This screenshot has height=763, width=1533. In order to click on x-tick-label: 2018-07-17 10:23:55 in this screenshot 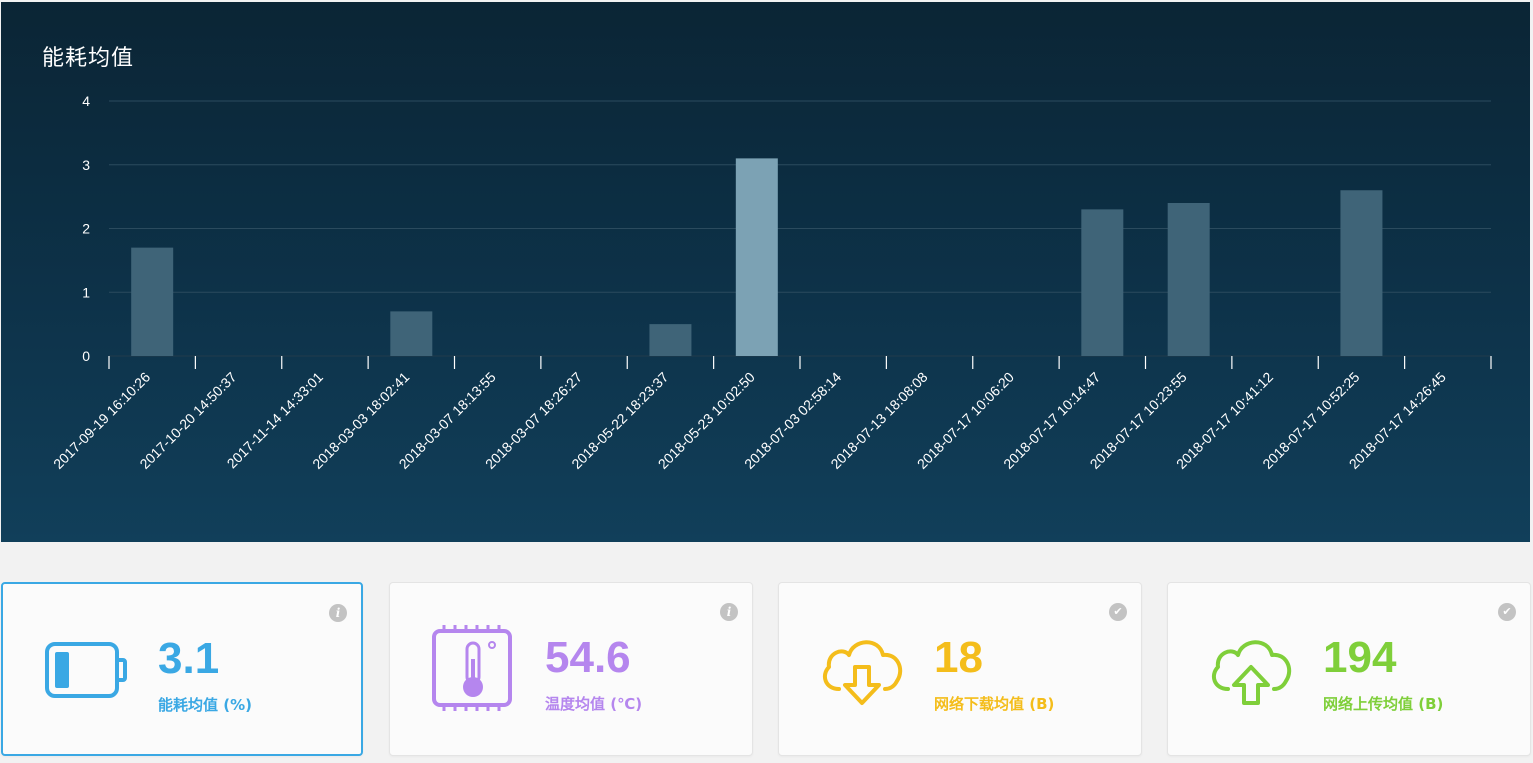, I will do `click(1138, 420)`.